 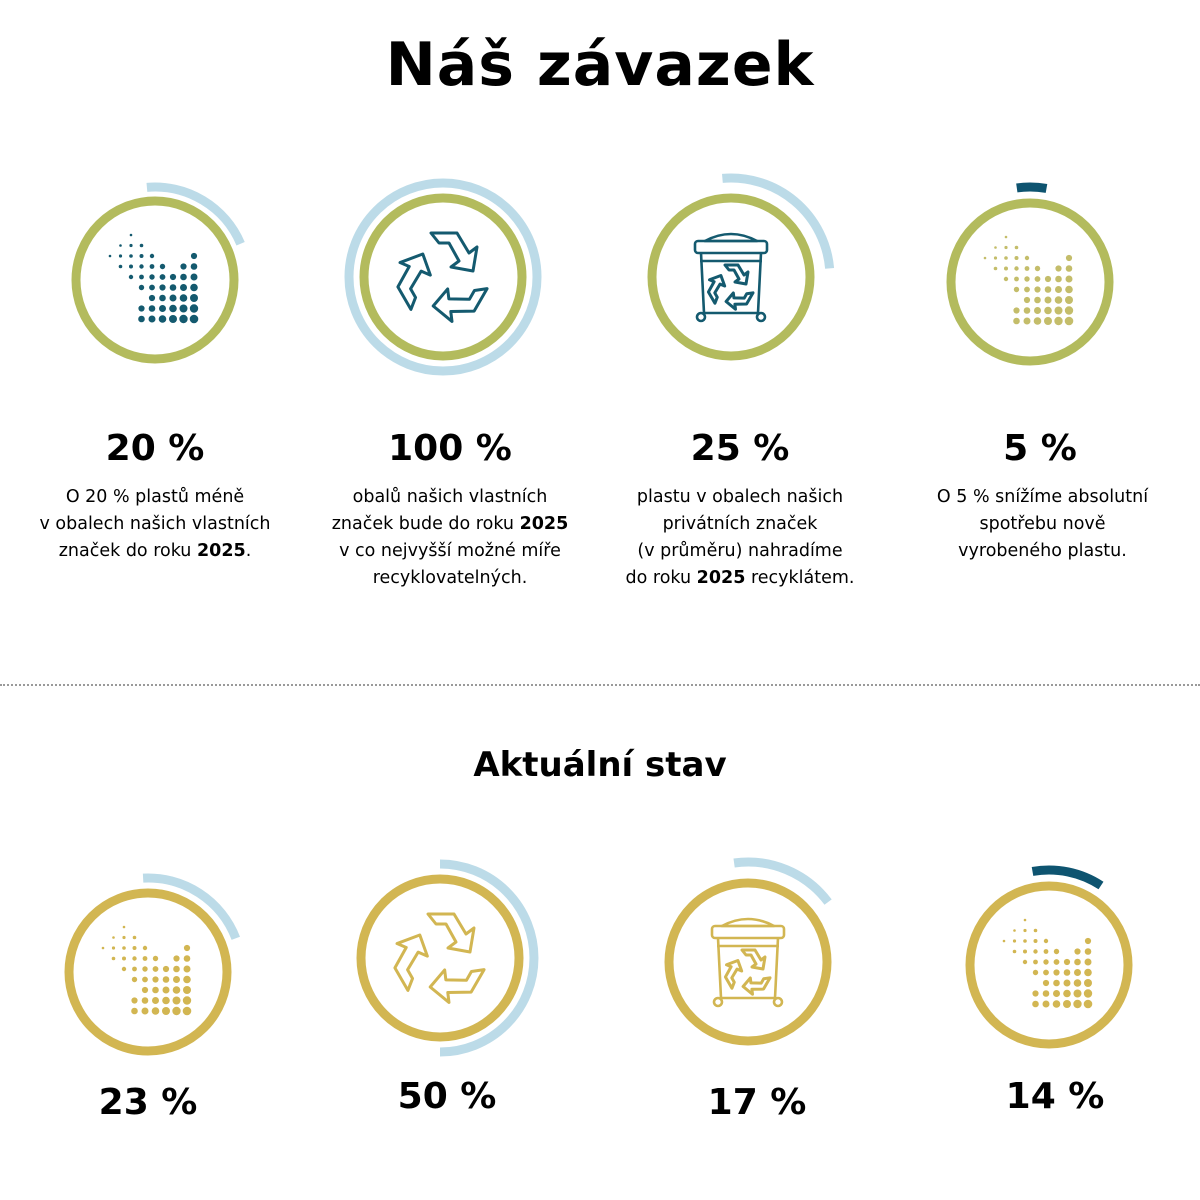 What do you see at coordinates (740, 524) in the screenshot?
I see `description-line: privátních značek` at bounding box center [740, 524].